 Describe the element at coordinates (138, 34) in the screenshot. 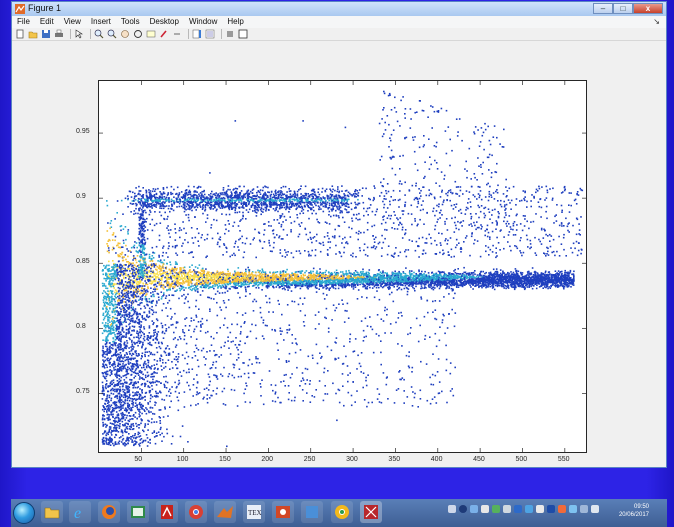

I see `rotate-icon` at that location.